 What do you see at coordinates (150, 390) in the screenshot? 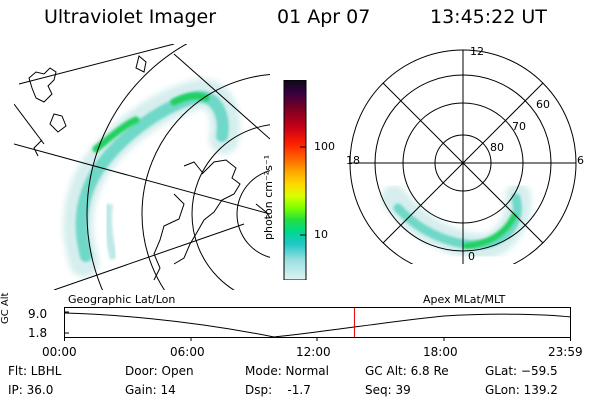
I see `status-gain: Gain: 14` at bounding box center [150, 390].